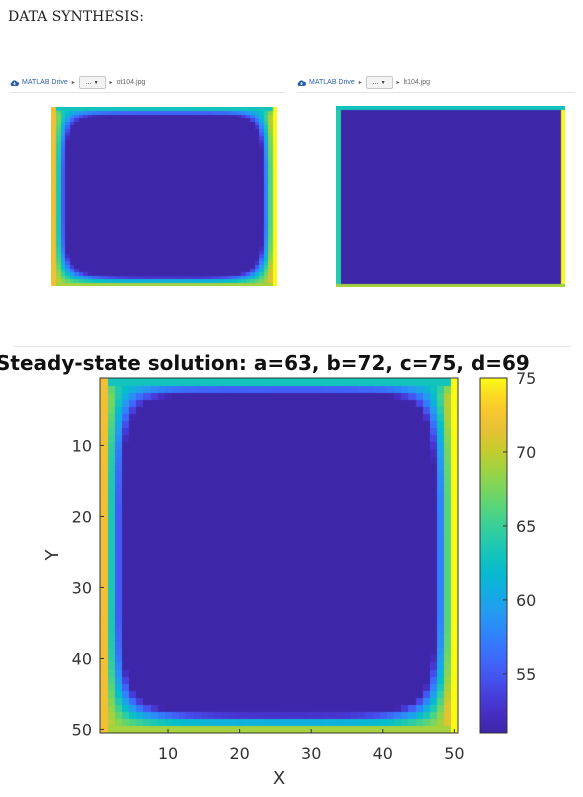 The width and height of the screenshot is (583, 797). I want to click on x-tick-label: 20, so click(239, 753).